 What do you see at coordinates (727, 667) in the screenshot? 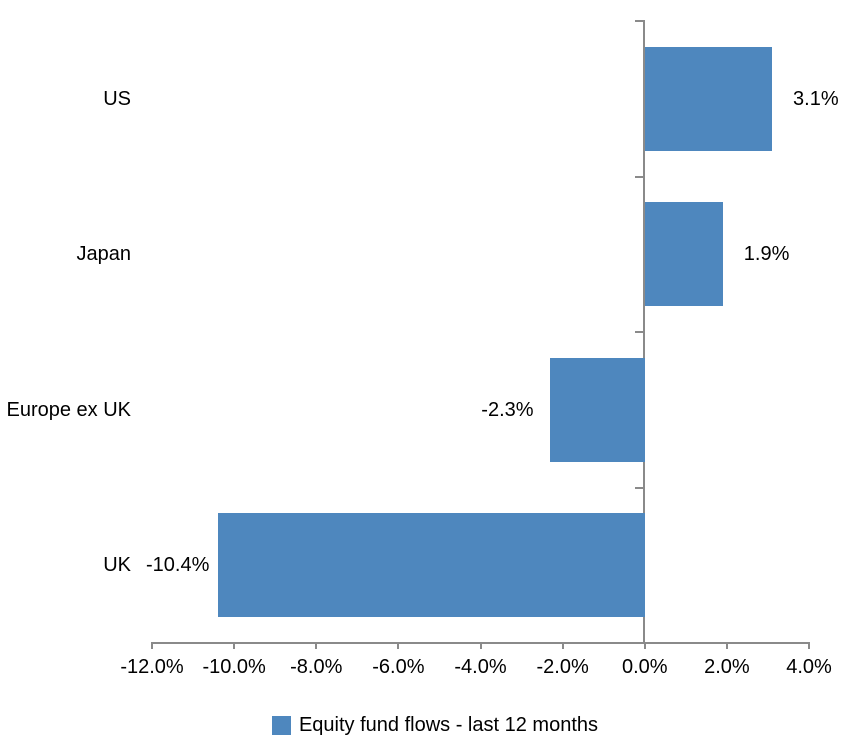
I see `x-tick-label: 2.0%` at bounding box center [727, 667].